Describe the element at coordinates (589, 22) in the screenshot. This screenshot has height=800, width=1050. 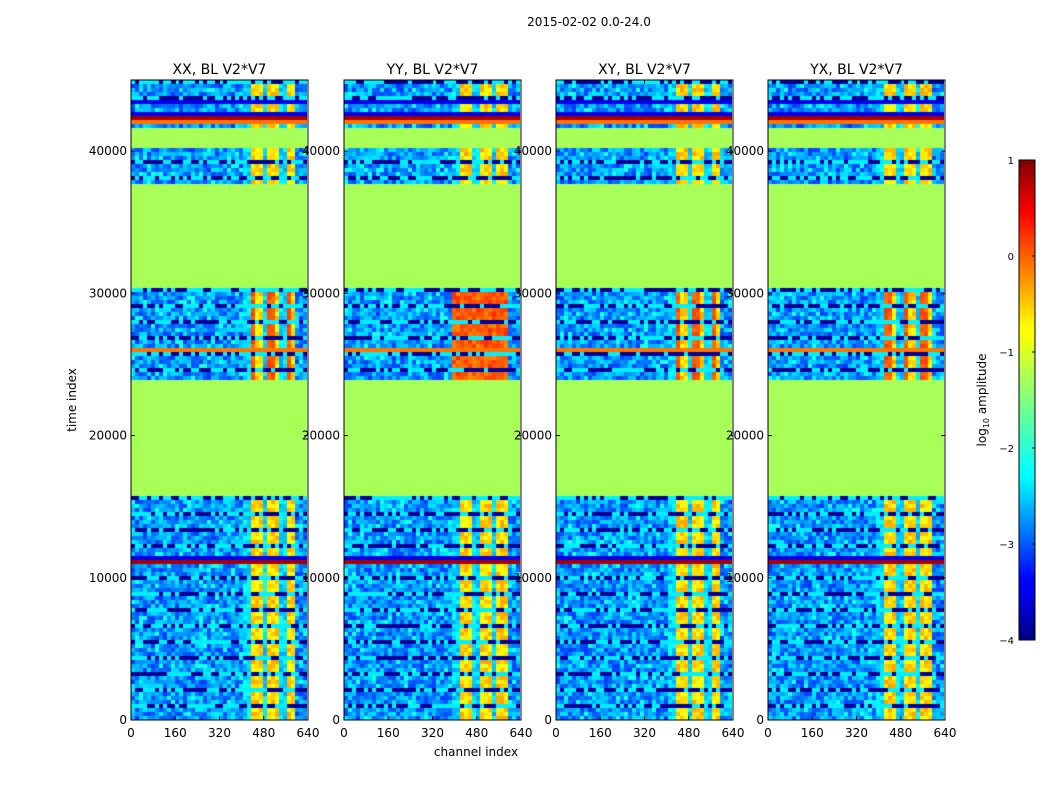
I see `figure-suptitle: 2015-02-02 0.0-24.0` at that location.